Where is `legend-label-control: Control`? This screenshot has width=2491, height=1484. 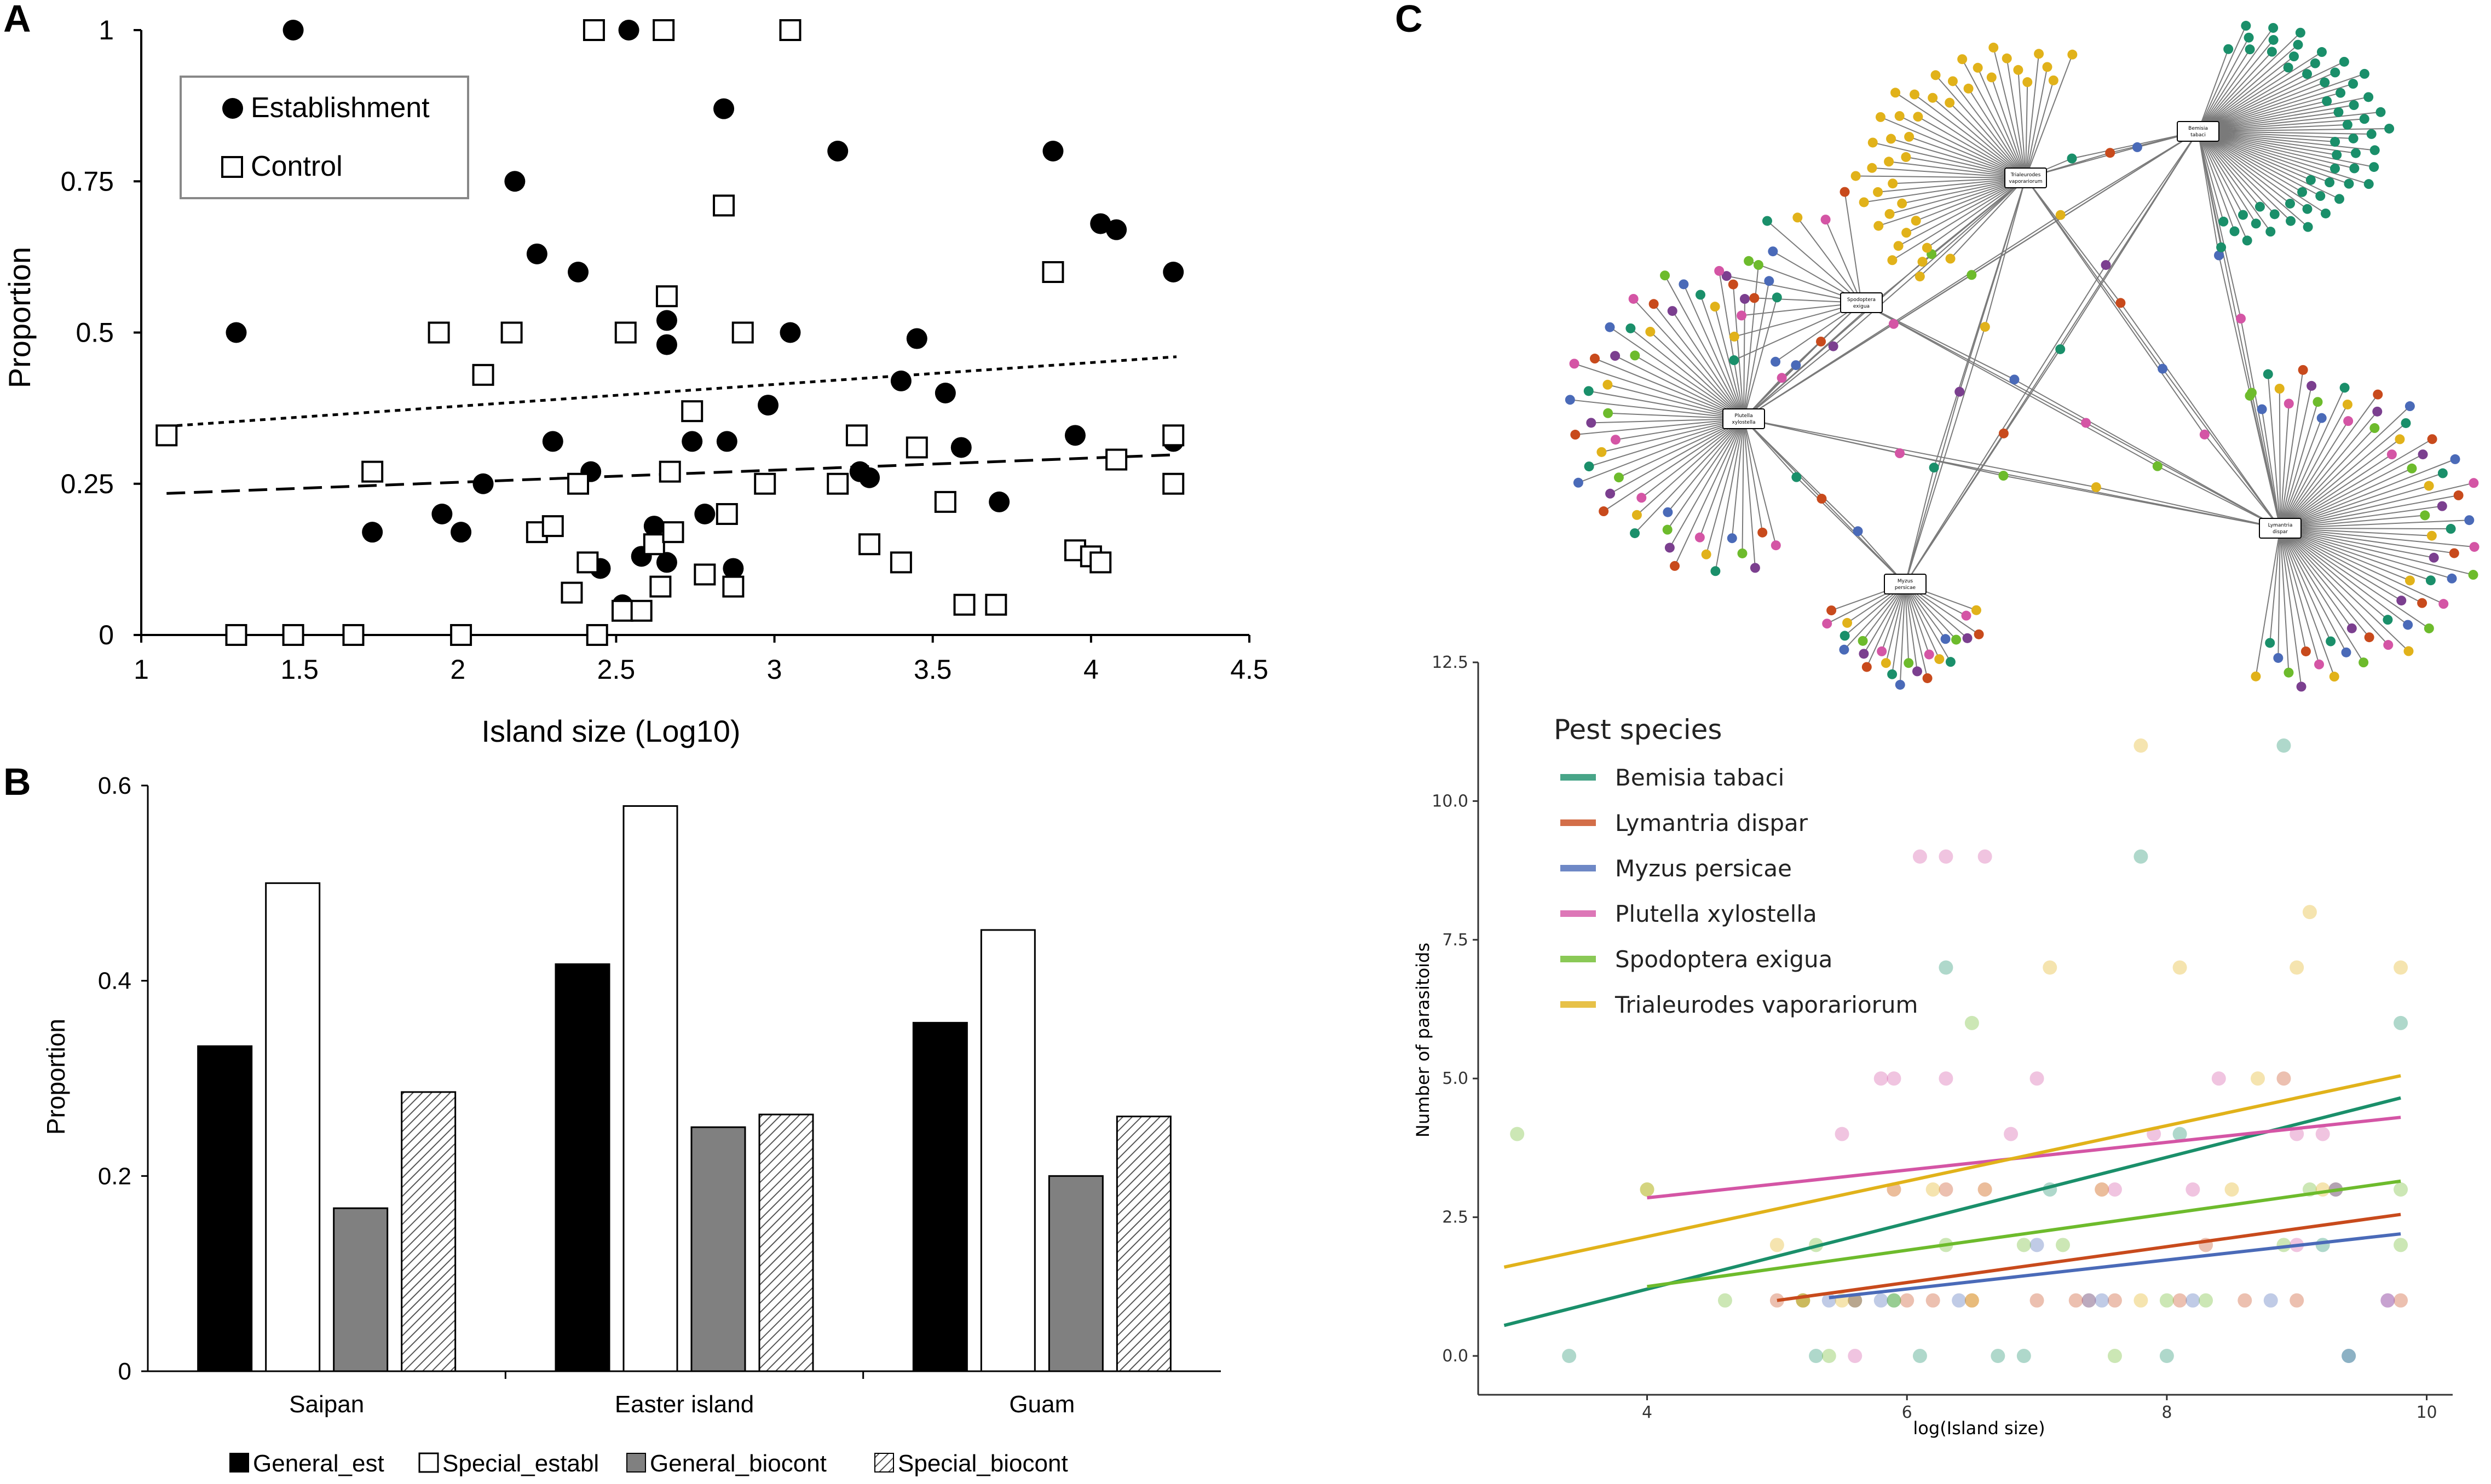 legend-label-control: Control is located at coordinates (297, 166).